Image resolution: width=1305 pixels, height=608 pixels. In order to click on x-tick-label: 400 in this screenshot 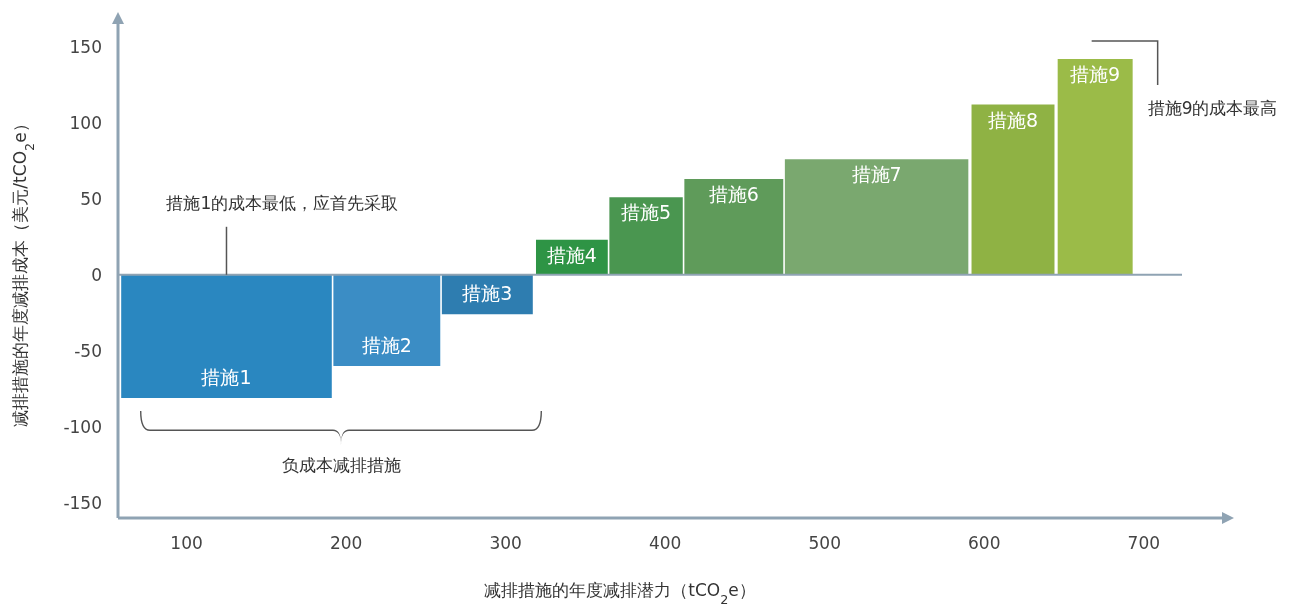, I will do `click(665, 543)`.